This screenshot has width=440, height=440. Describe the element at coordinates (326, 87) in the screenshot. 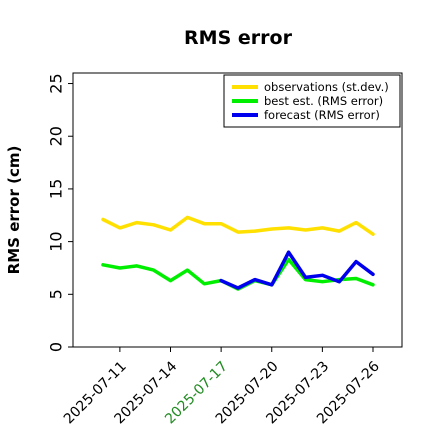

I see `legend-entry: observations (st.dev.)` at that location.